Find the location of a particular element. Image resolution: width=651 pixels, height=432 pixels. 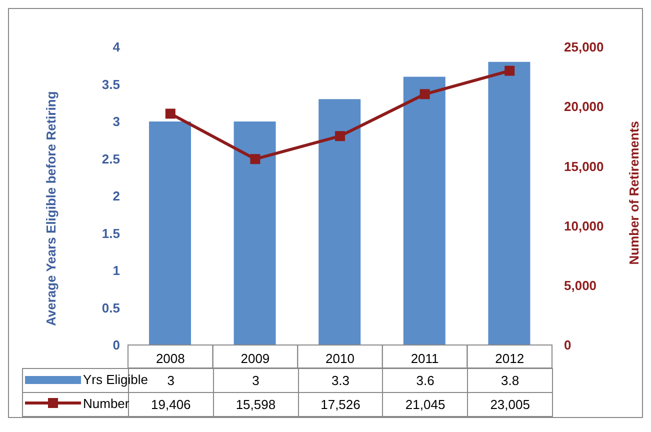

data-label: 3.3 is located at coordinates (340, 380).